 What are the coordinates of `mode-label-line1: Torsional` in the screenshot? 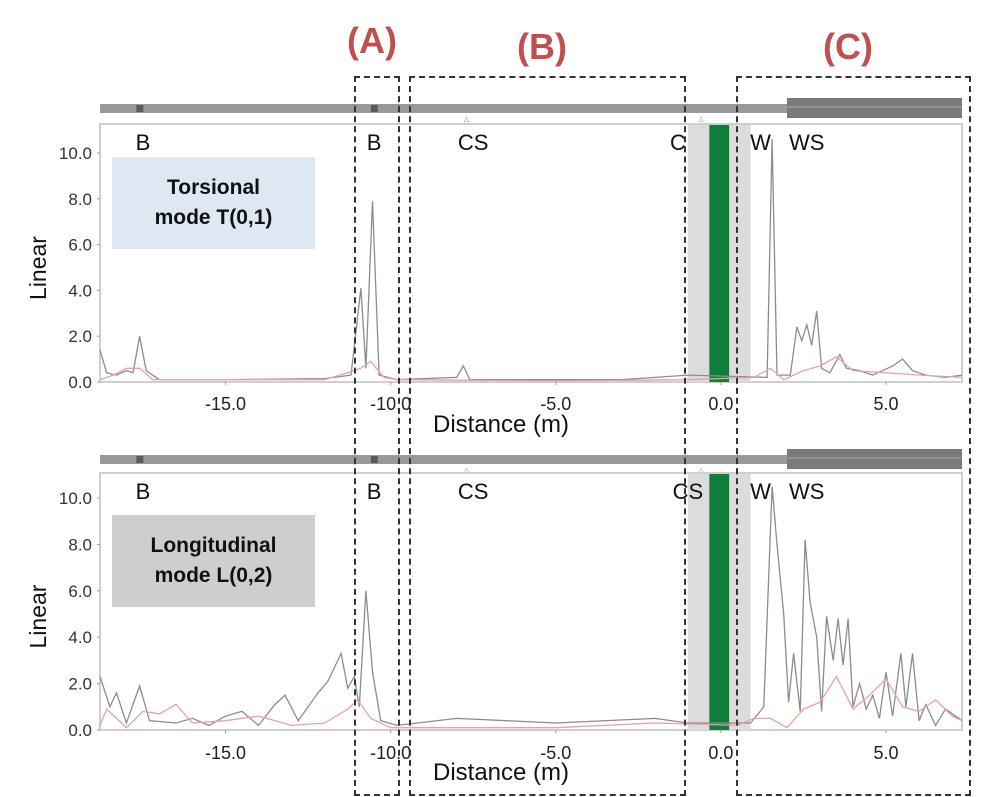 It's located at (213, 187).